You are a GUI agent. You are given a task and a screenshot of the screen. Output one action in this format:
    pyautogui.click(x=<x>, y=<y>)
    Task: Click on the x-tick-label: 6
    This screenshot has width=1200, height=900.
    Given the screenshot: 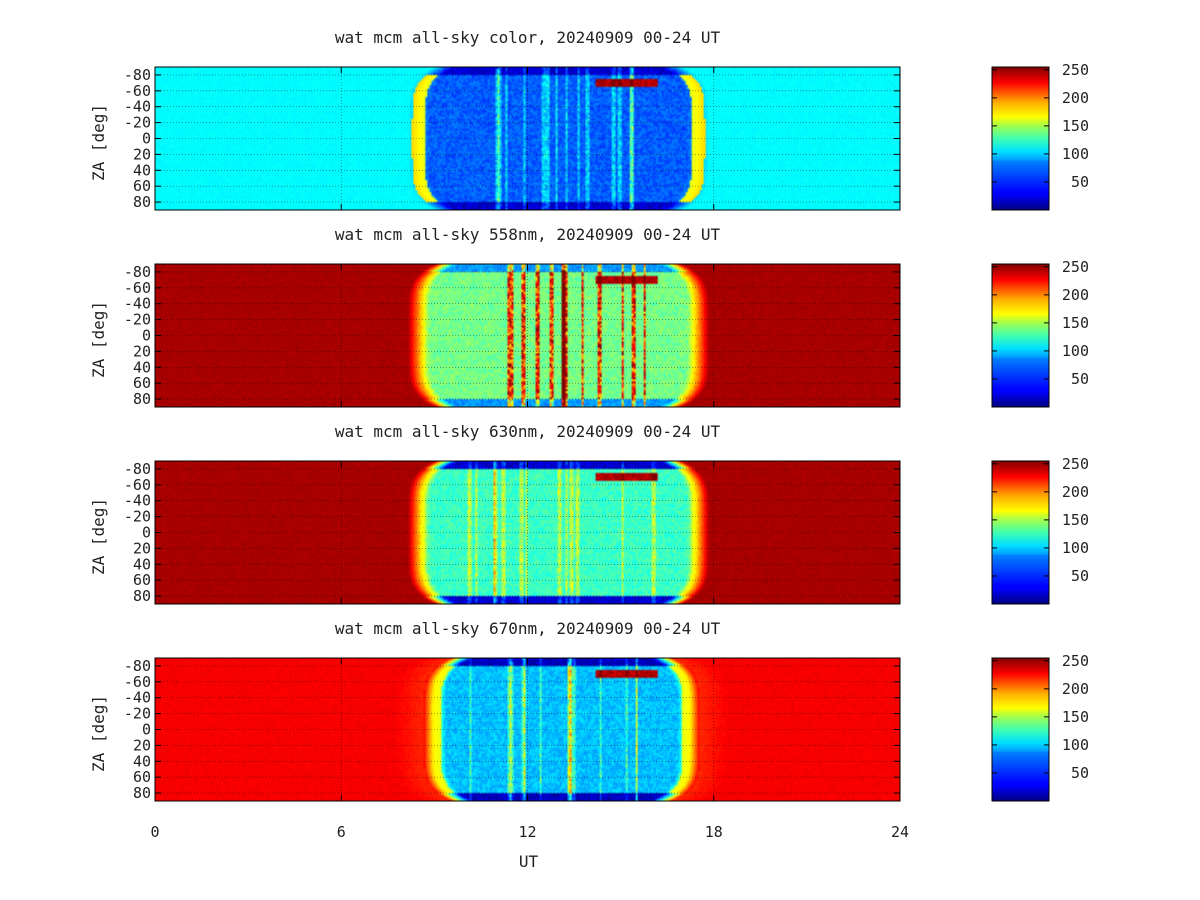 What is the action you would take?
    pyautogui.click(x=341, y=832)
    